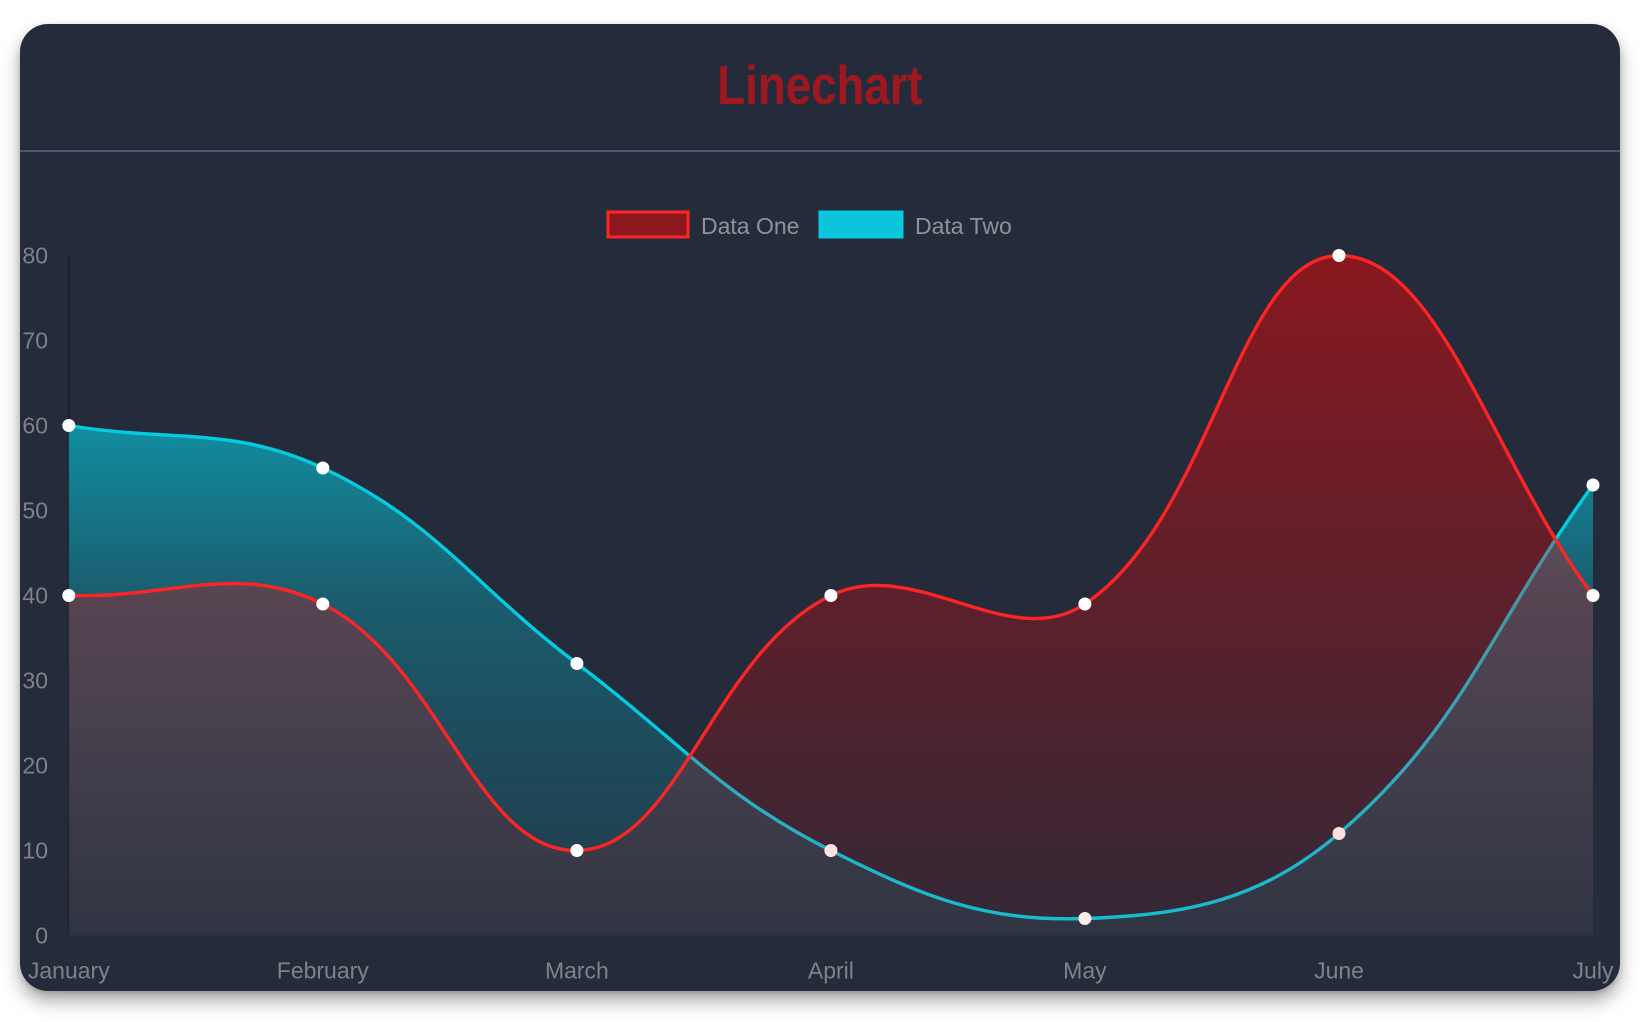 The width and height of the screenshot is (1640, 1022). I want to click on svg-text: March, so click(577, 971).